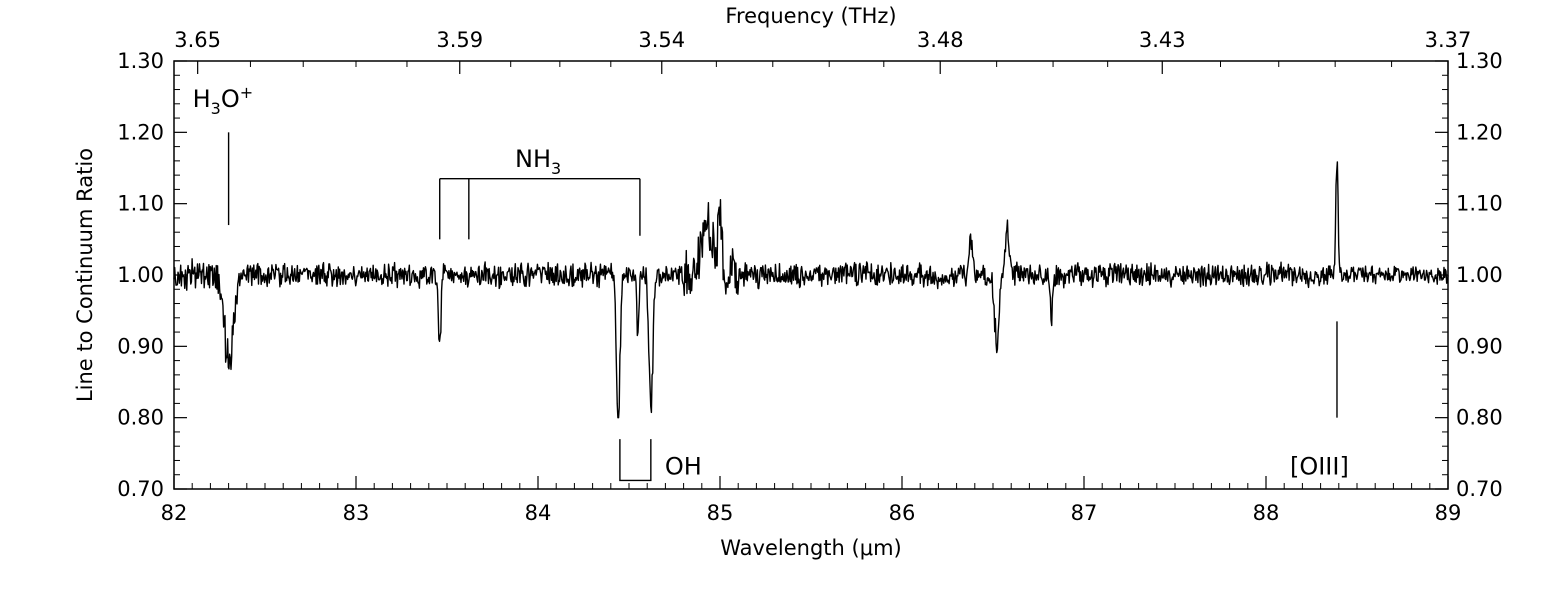 The image size is (1557, 602). I want to click on top-tick-label: 3.48, so click(940, 40).